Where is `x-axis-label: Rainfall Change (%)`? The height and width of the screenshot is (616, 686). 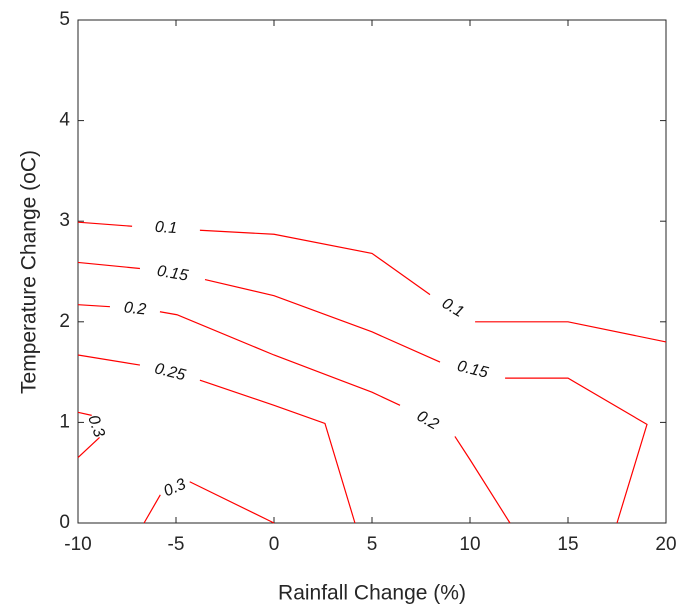 x-axis-label: Rainfall Change (%) is located at coordinates (372, 593).